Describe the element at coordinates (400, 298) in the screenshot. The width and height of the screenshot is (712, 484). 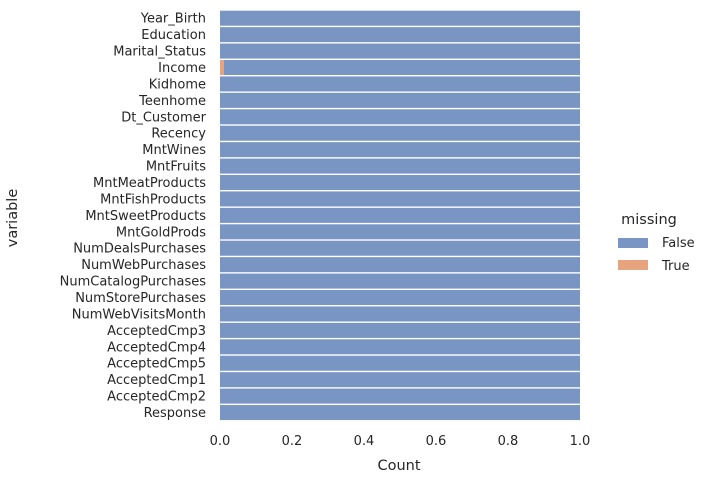
I see `bar-false-NumStorePurchases` at that location.